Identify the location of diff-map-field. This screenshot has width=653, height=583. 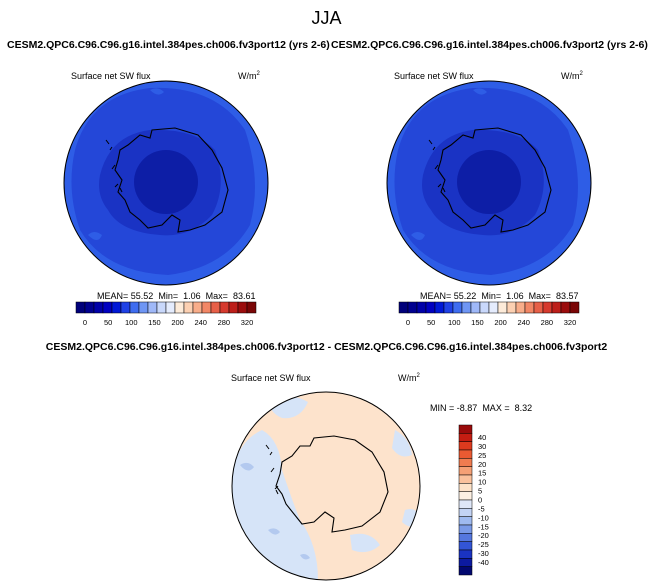
(326, 486).